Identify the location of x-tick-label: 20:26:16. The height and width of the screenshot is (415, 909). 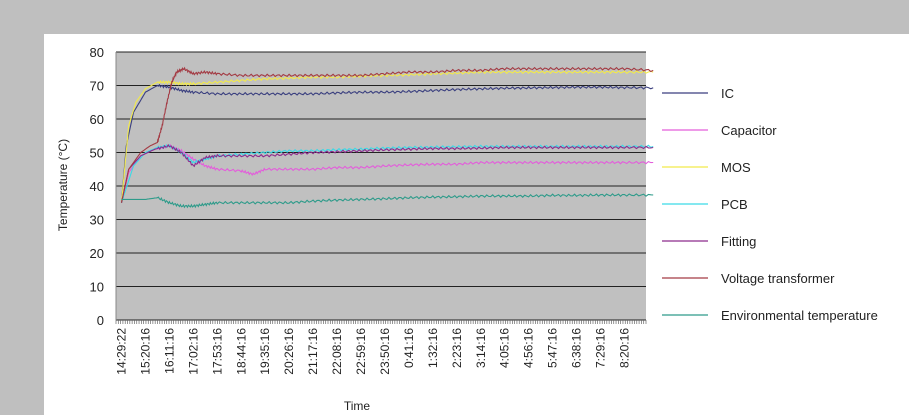
(289, 351).